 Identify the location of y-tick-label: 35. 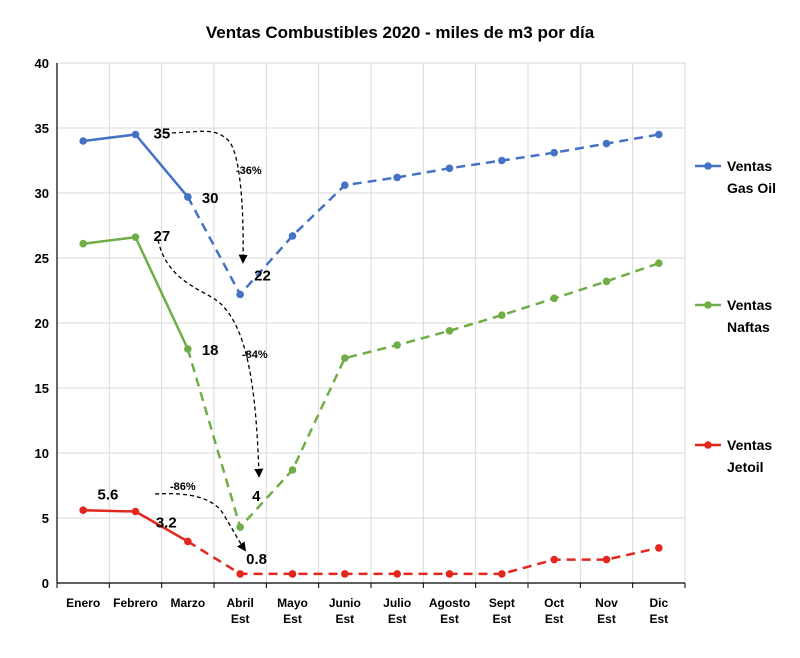
(42, 128).